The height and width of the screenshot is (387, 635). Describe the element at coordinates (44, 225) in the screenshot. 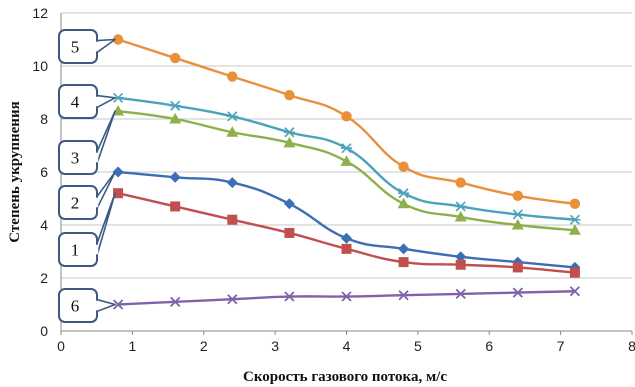

I see `y-tick-label: 4` at that location.